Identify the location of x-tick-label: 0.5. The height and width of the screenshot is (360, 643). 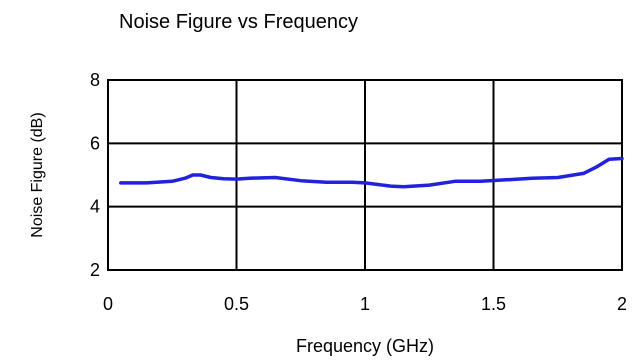
(236, 304).